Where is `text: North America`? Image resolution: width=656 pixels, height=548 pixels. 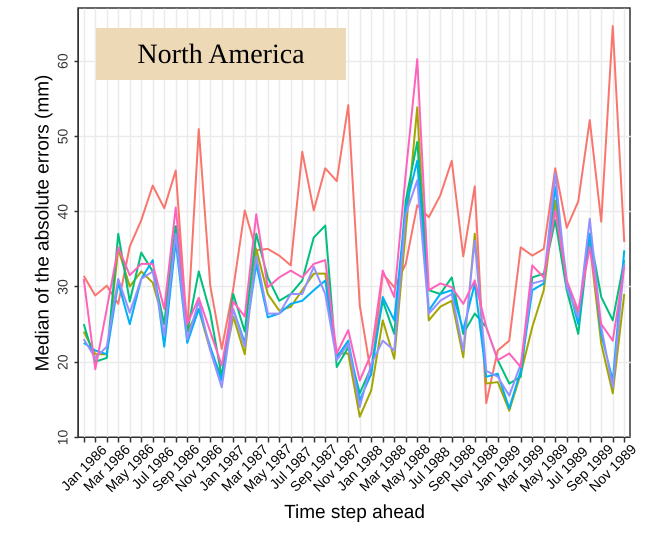
text: North America is located at coordinates (221, 54).